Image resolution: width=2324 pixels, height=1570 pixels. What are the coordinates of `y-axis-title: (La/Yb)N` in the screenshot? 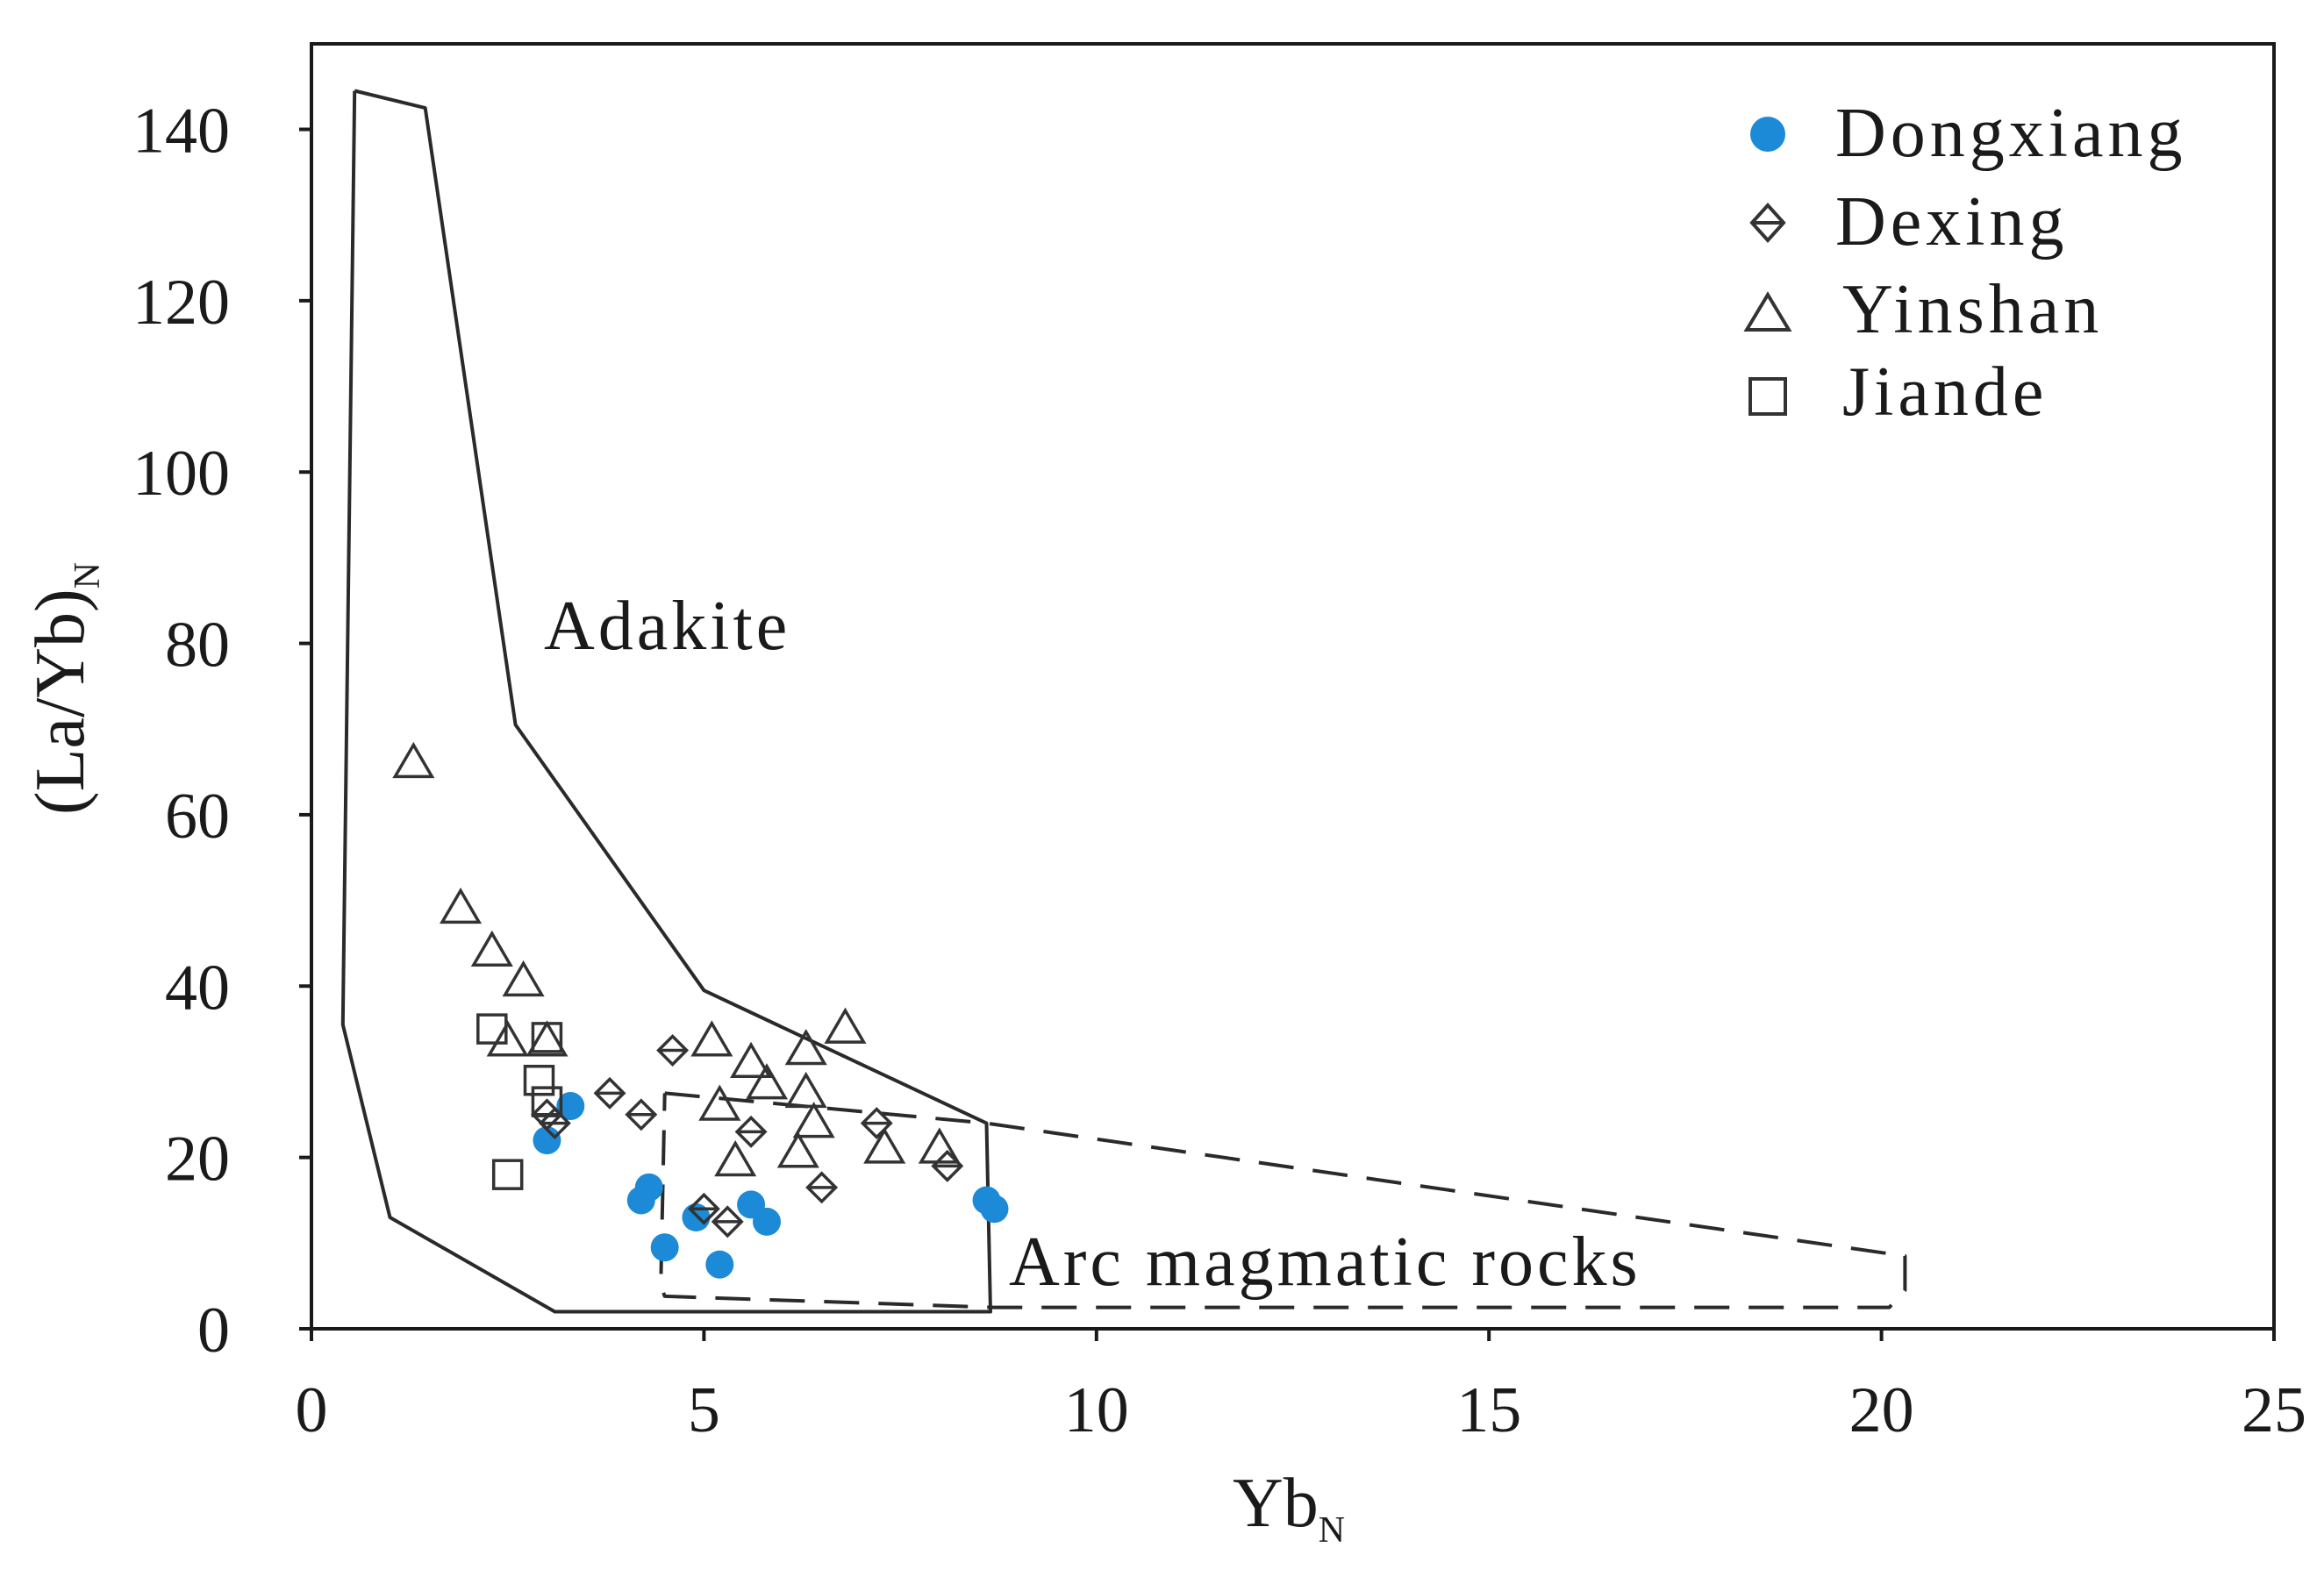 It's located at (65, 688).